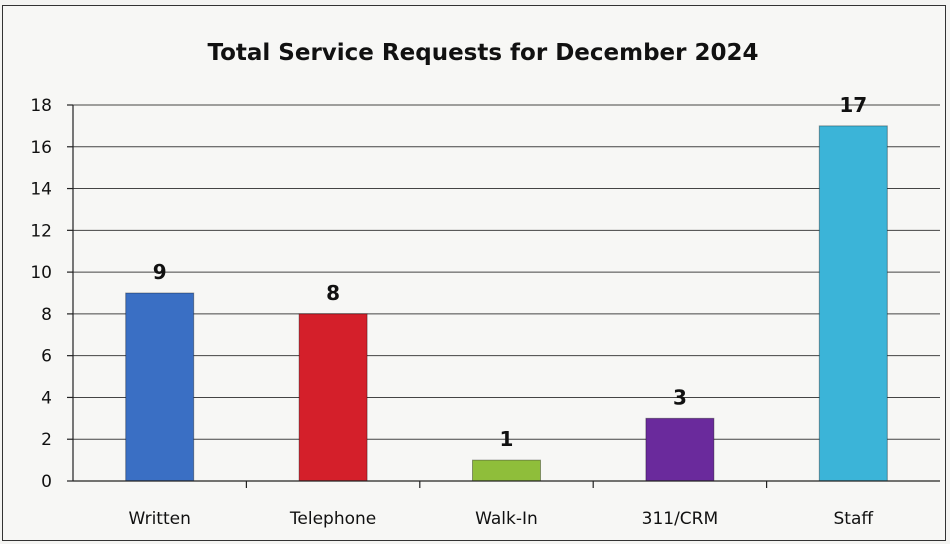 The width and height of the screenshot is (950, 544). Describe the element at coordinates (507, 439) in the screenshot. I see `data-label: 1` at that location.